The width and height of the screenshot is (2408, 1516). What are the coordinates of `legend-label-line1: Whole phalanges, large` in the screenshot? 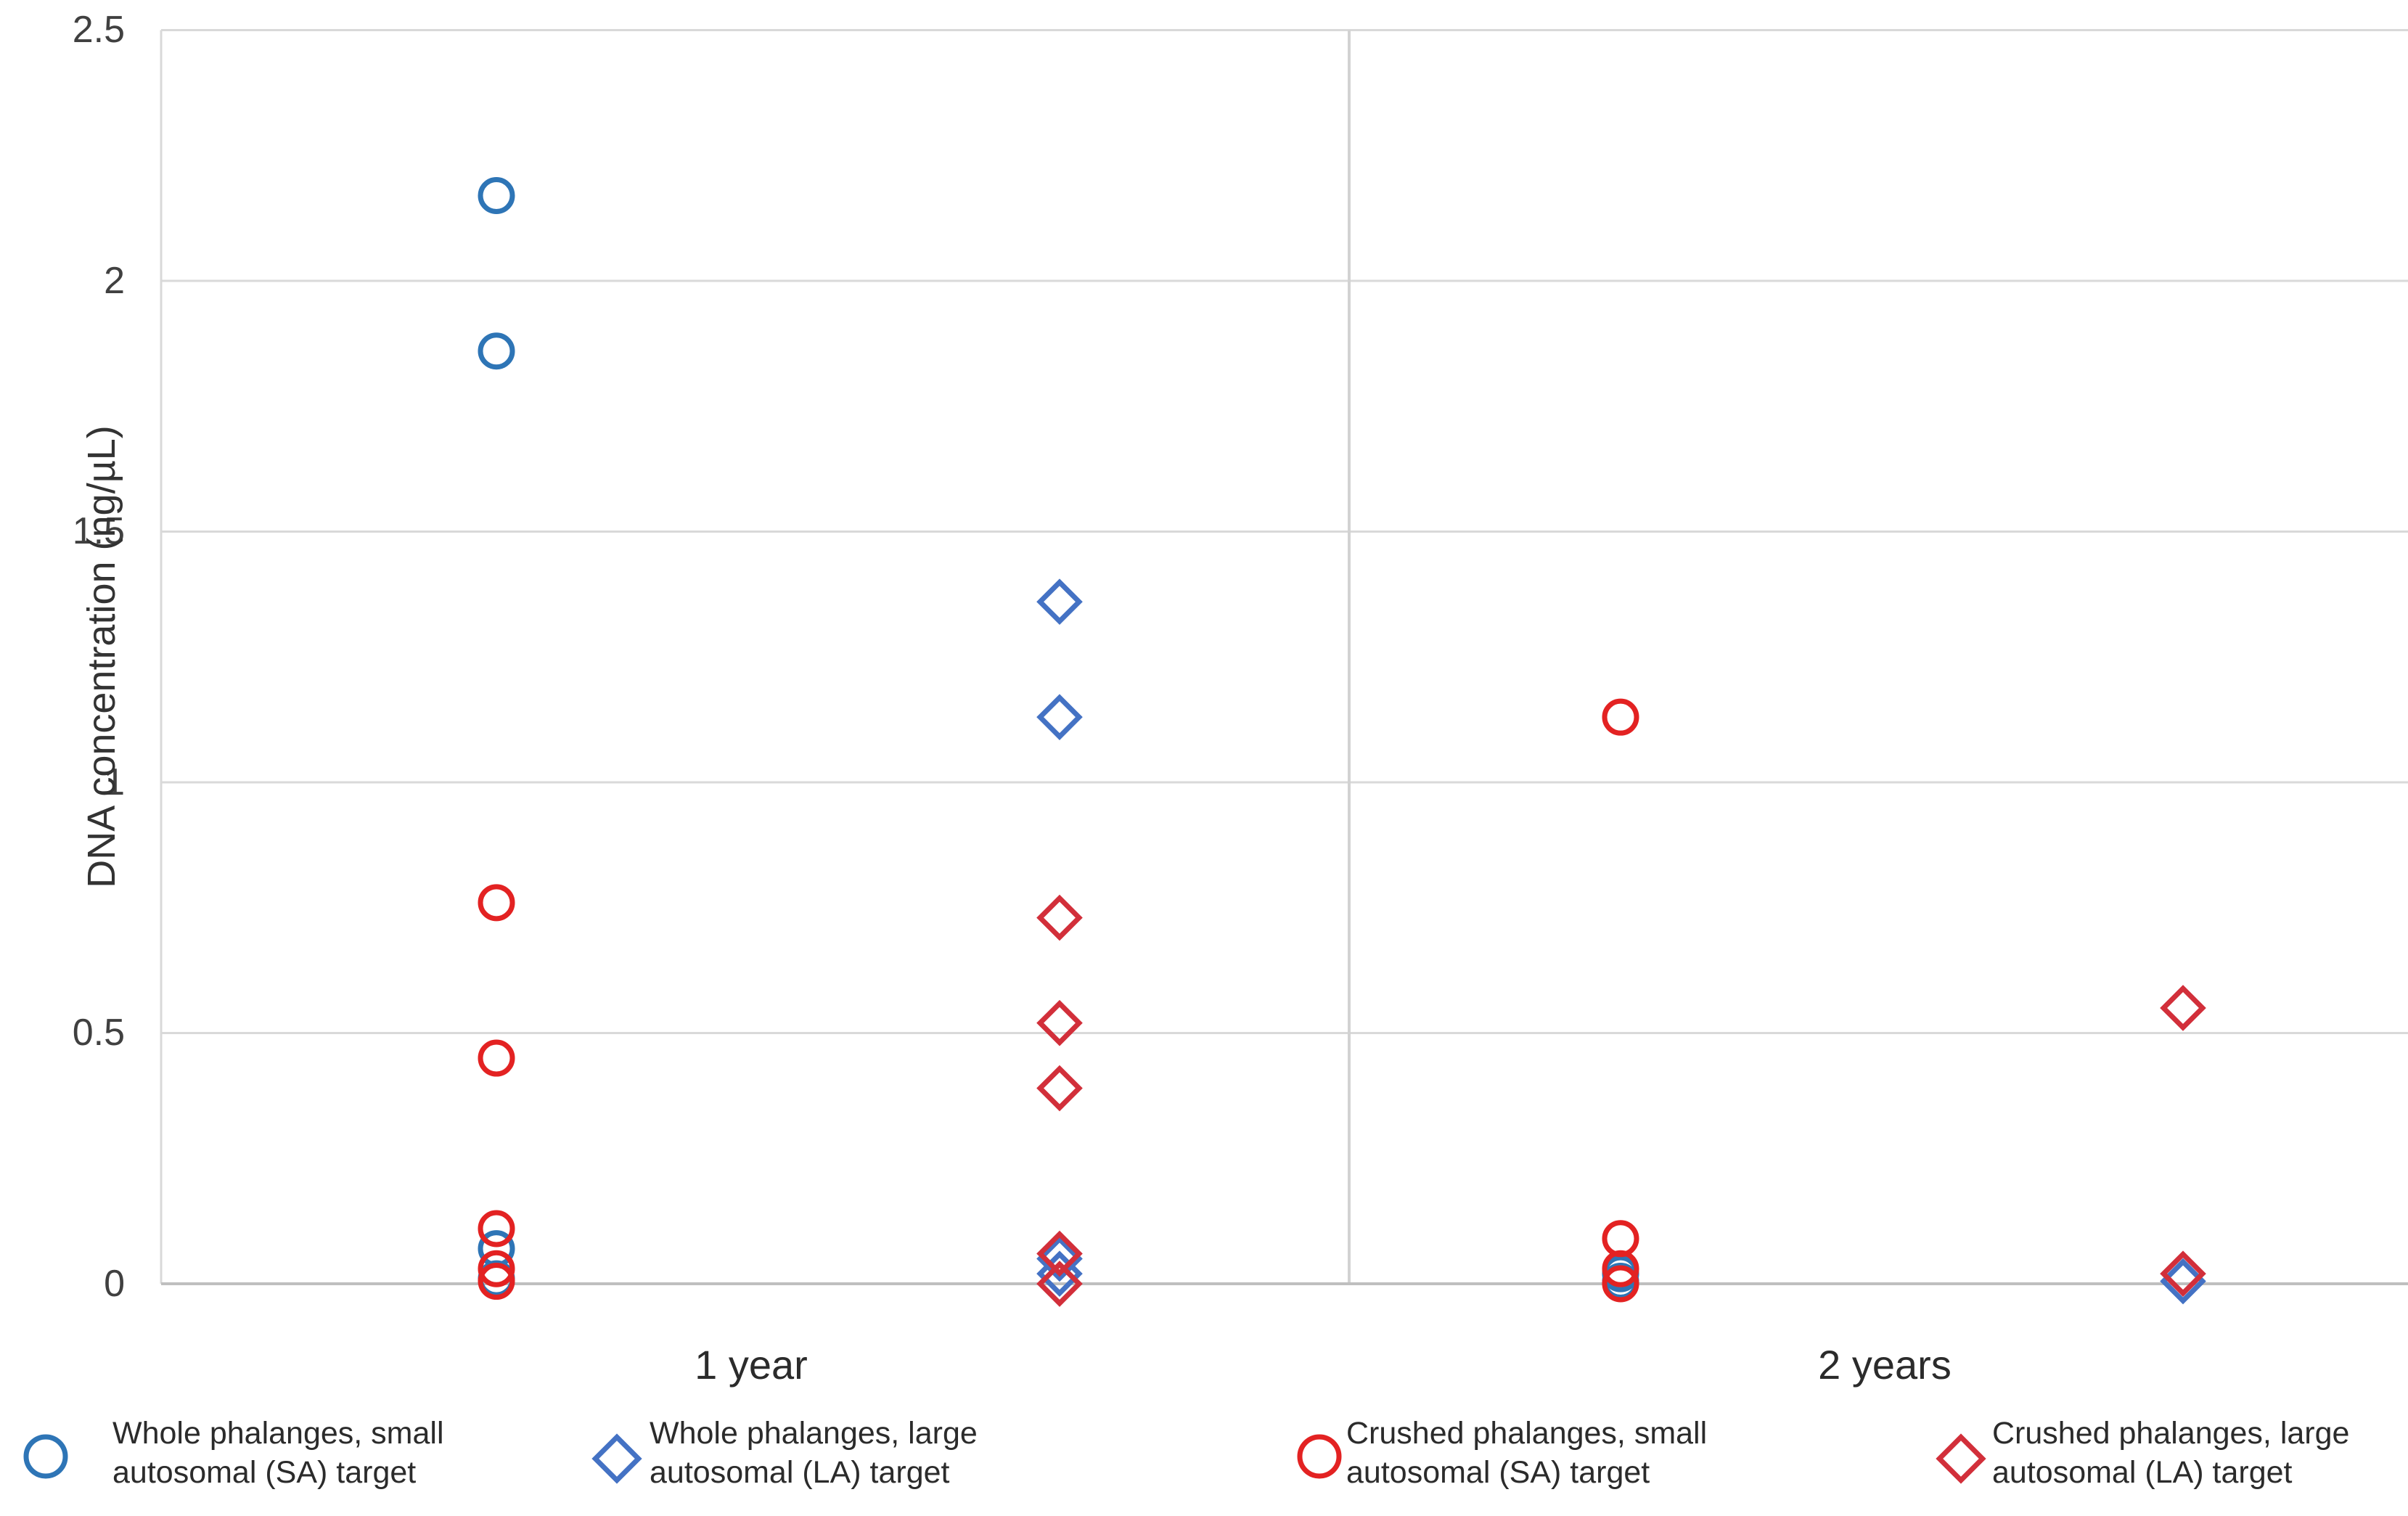 It's located at (814, 1433).